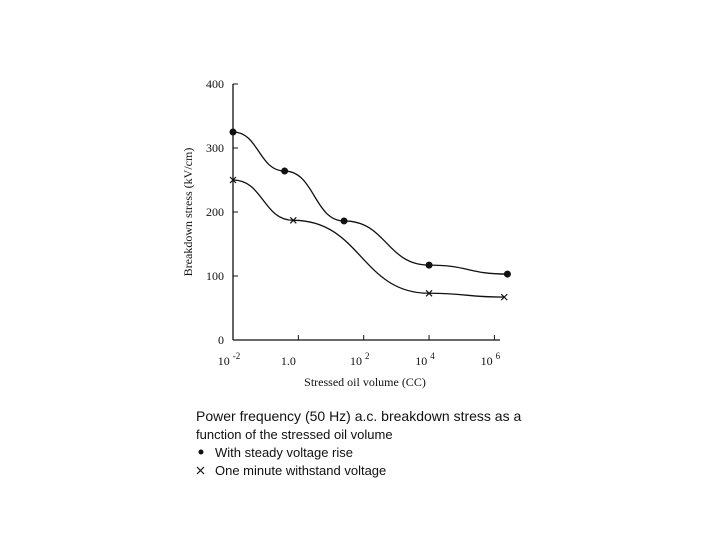 The width and height of the screenshot is (720, 540). I want to click on series-line, so click(368, 238).